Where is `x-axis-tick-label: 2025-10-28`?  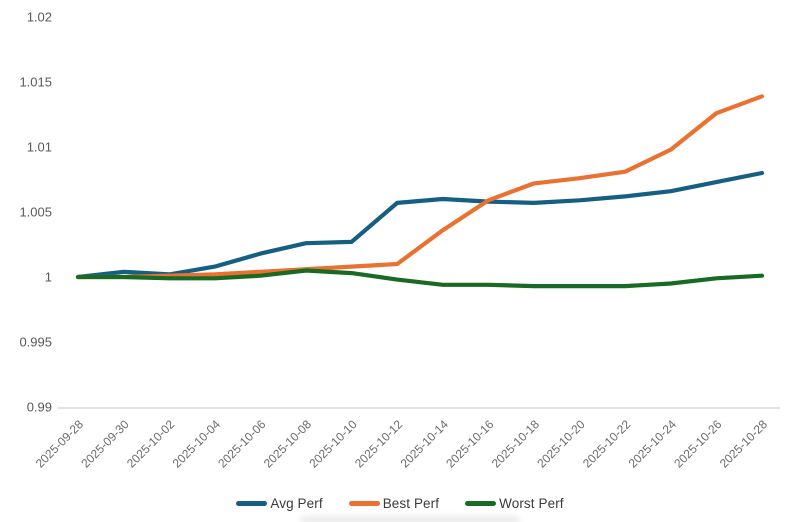 x-axis-tick-label: 2025-10-28 is located at coordinates (744, 444).